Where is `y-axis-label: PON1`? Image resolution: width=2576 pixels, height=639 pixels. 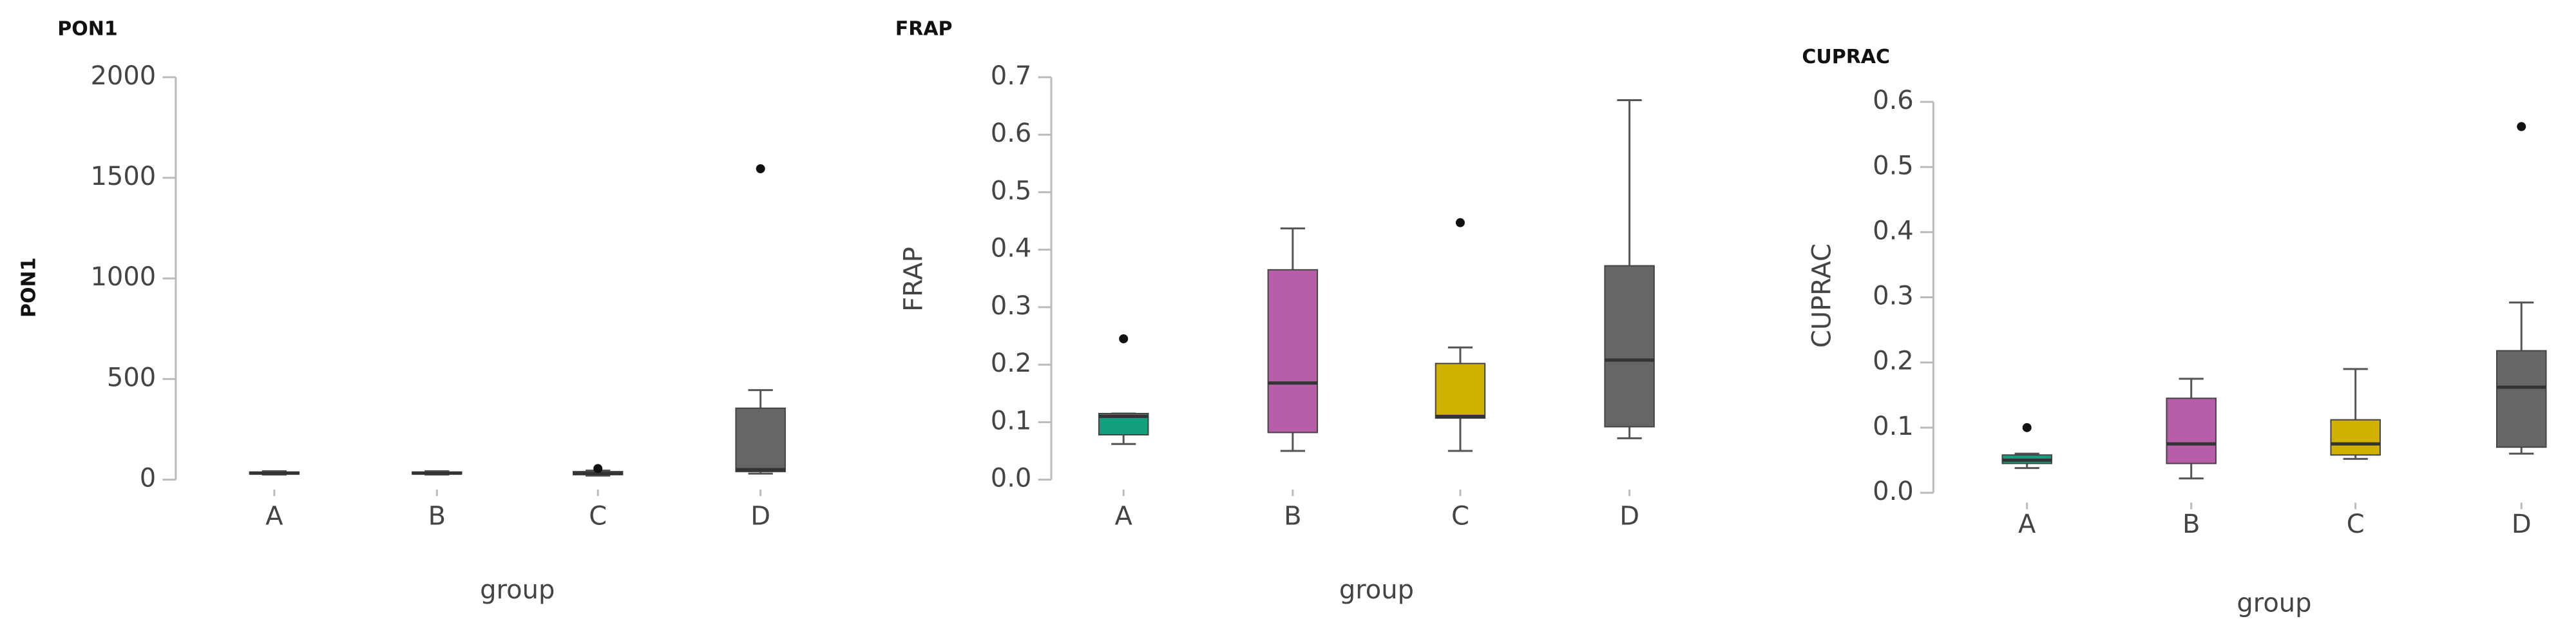 y-axis-label: PON1 is located at coordinates (28, 288).